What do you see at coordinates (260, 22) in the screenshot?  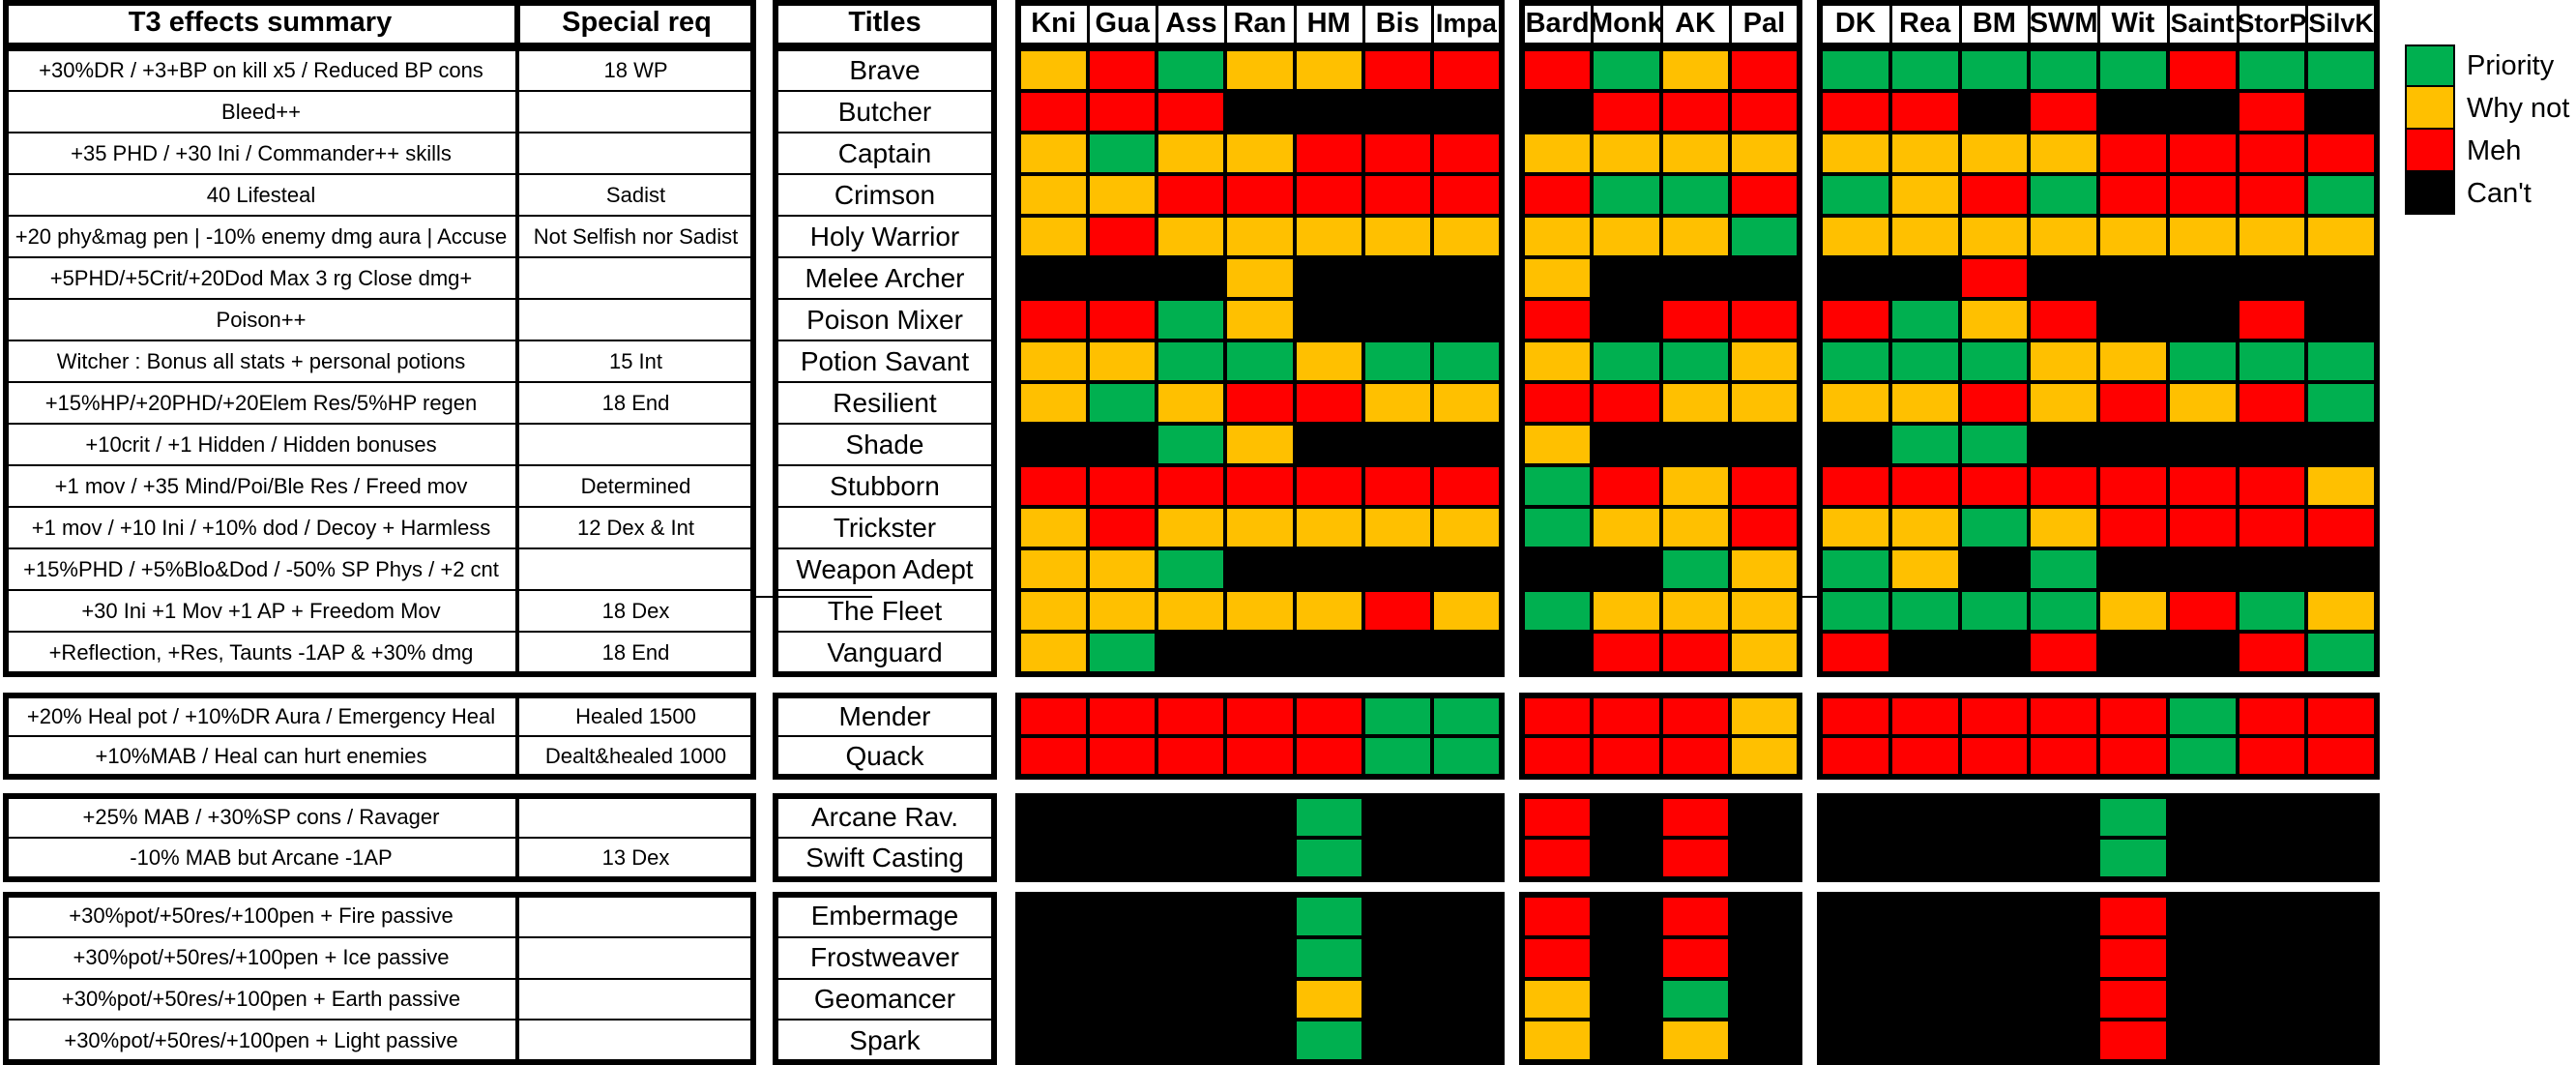 I see `header-effects: T3 effects summary` at bounding box center [260, 22].